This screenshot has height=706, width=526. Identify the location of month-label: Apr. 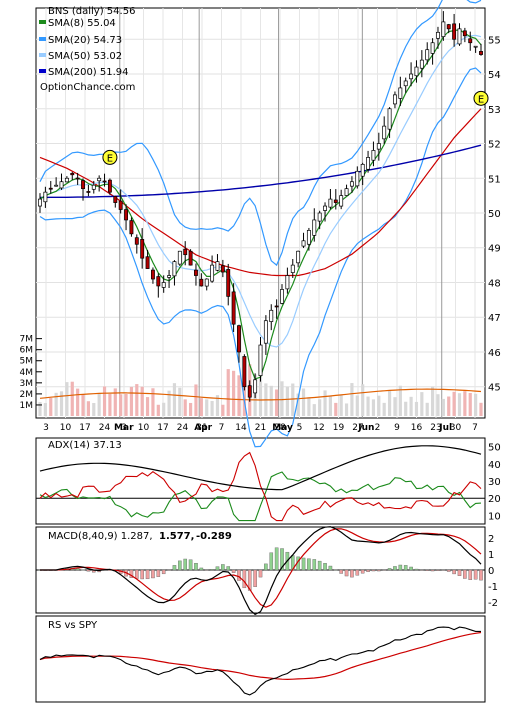
(203, 428).